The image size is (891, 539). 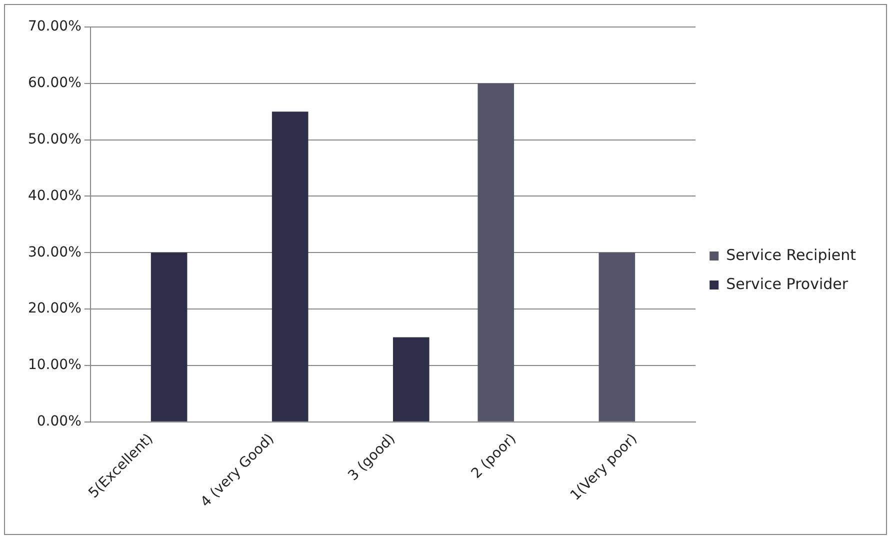 I want to click on legend-label: Service Provider, so click(x=787, y=283).